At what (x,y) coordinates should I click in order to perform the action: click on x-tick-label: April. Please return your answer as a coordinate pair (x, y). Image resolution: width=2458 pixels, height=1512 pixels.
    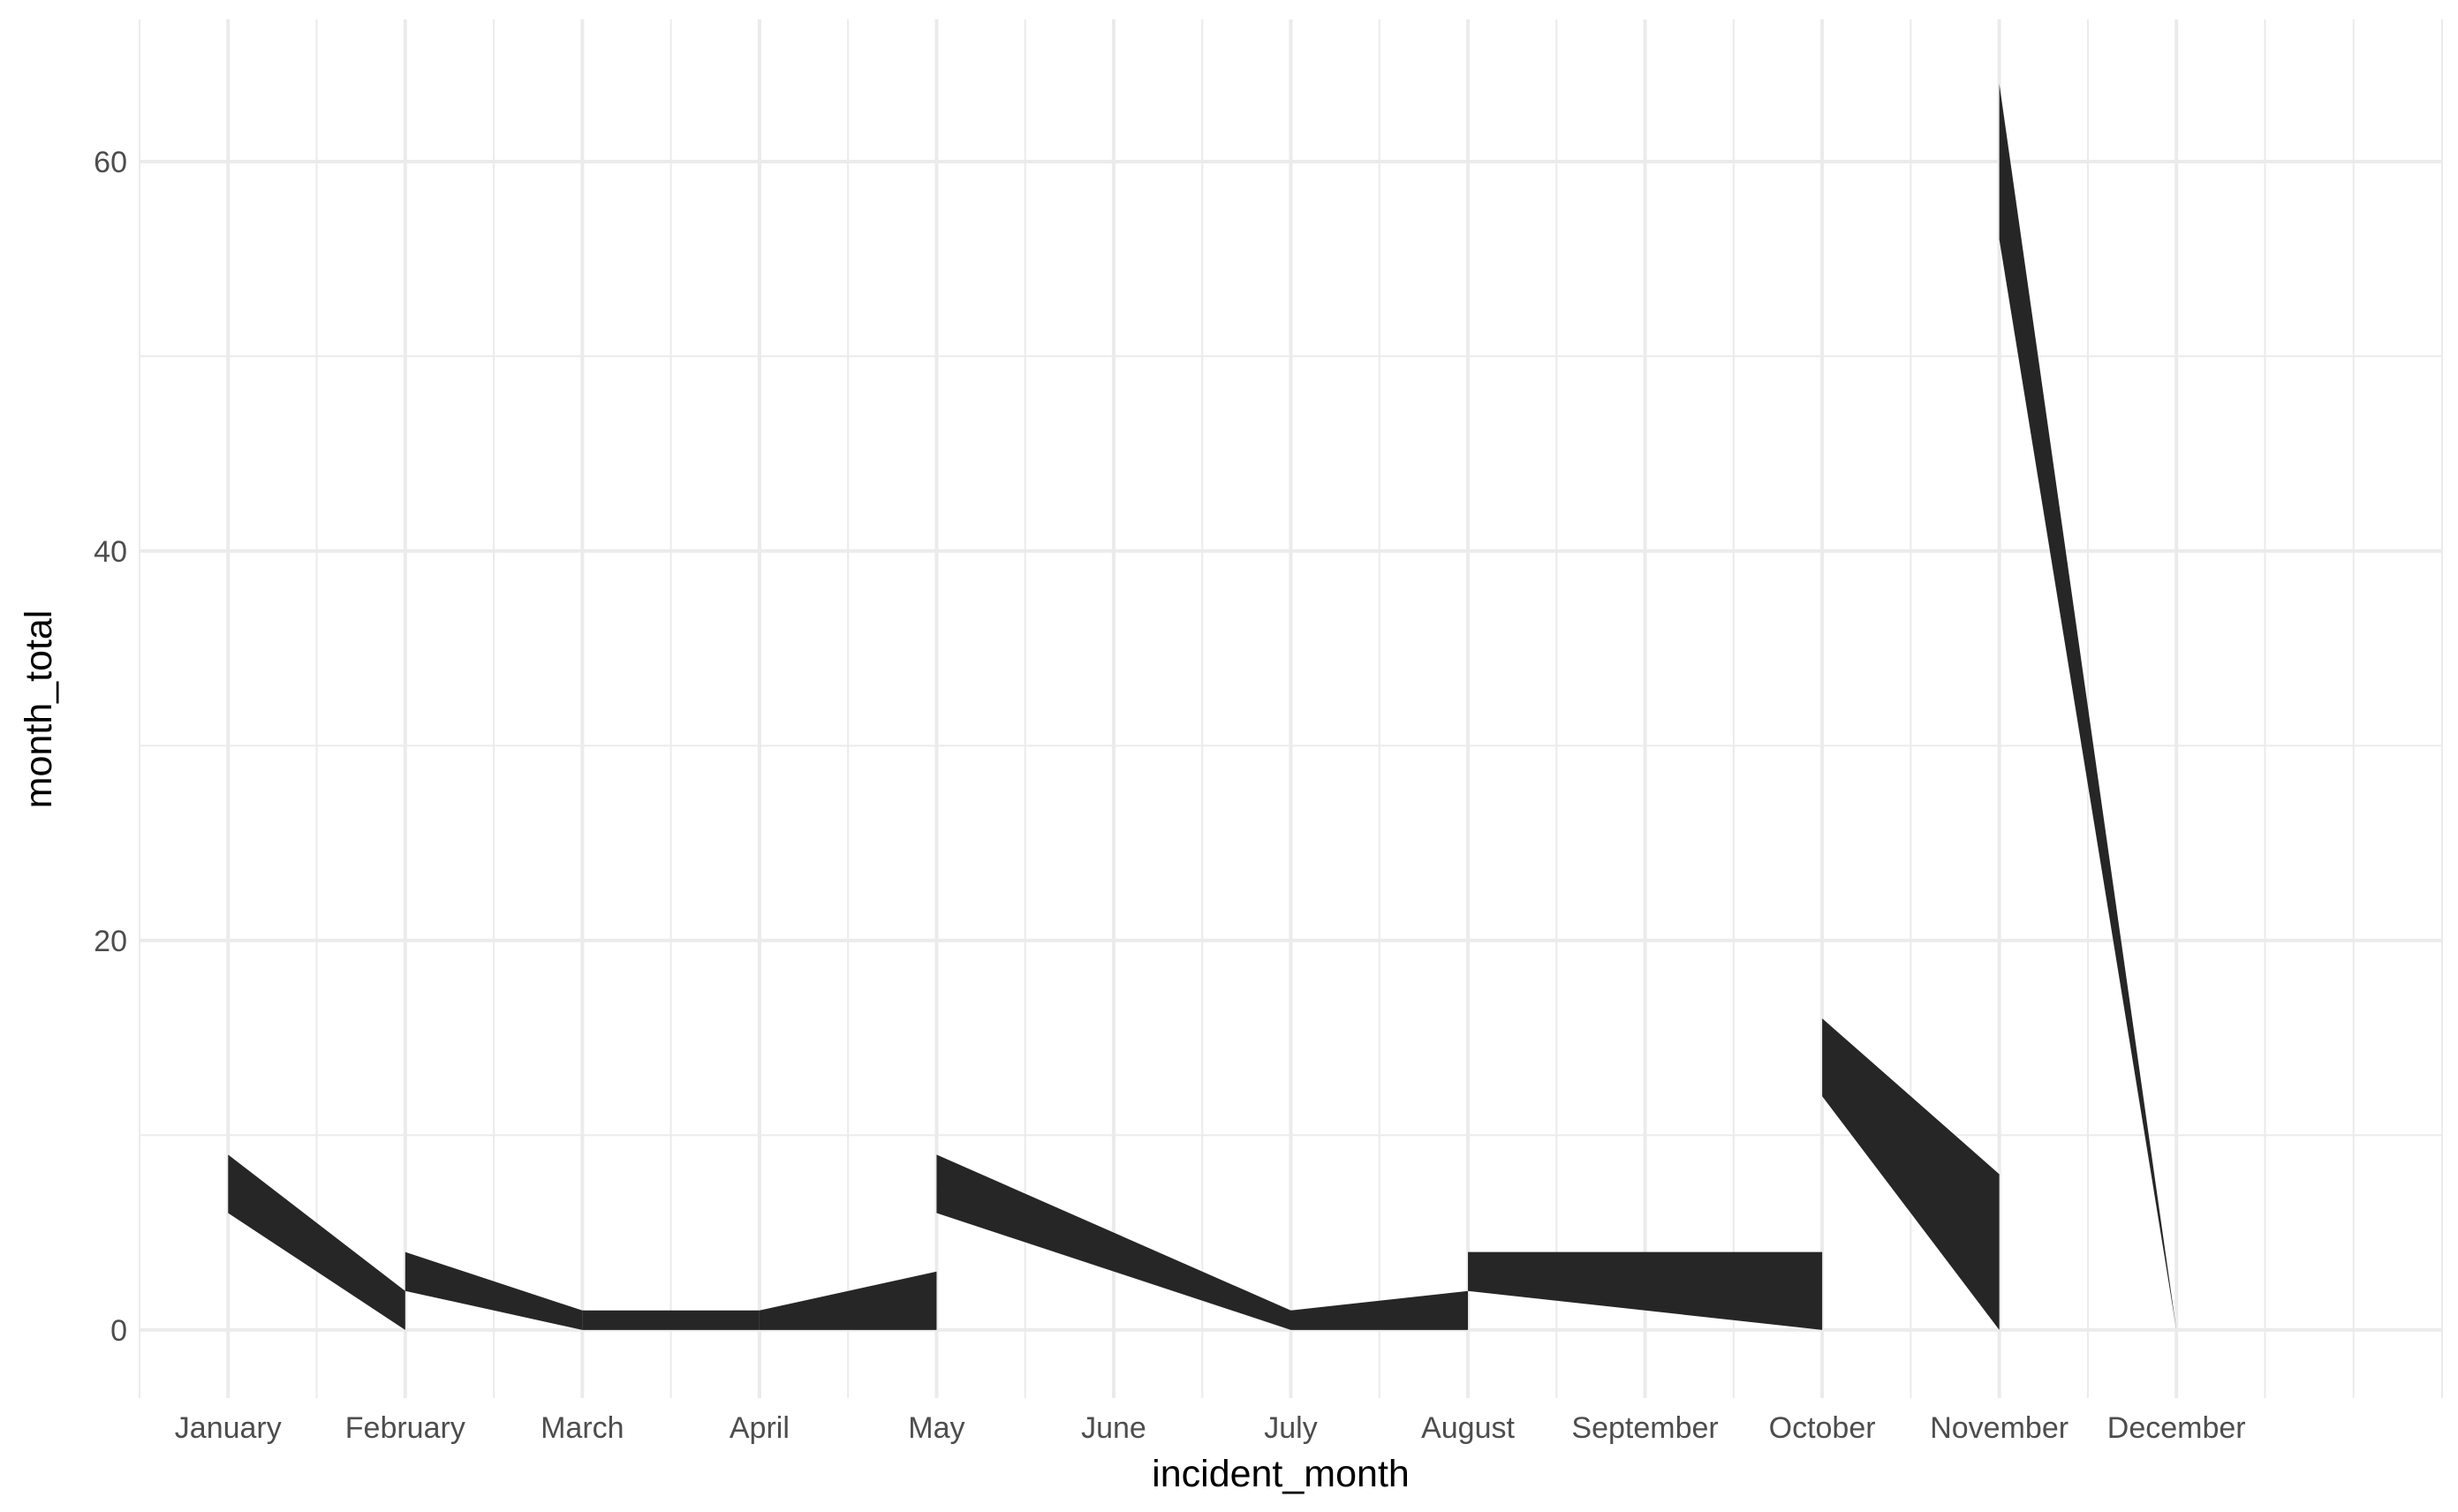
    Looking at the image, I should click on (760, 1428).